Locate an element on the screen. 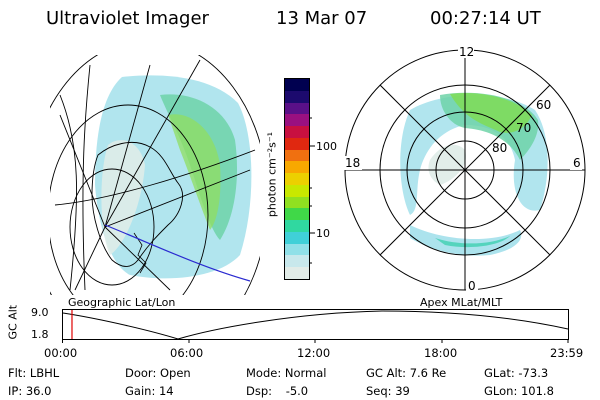 The image size is (600, 400). status-door: Door: Open is located at coordinates (158, 373).